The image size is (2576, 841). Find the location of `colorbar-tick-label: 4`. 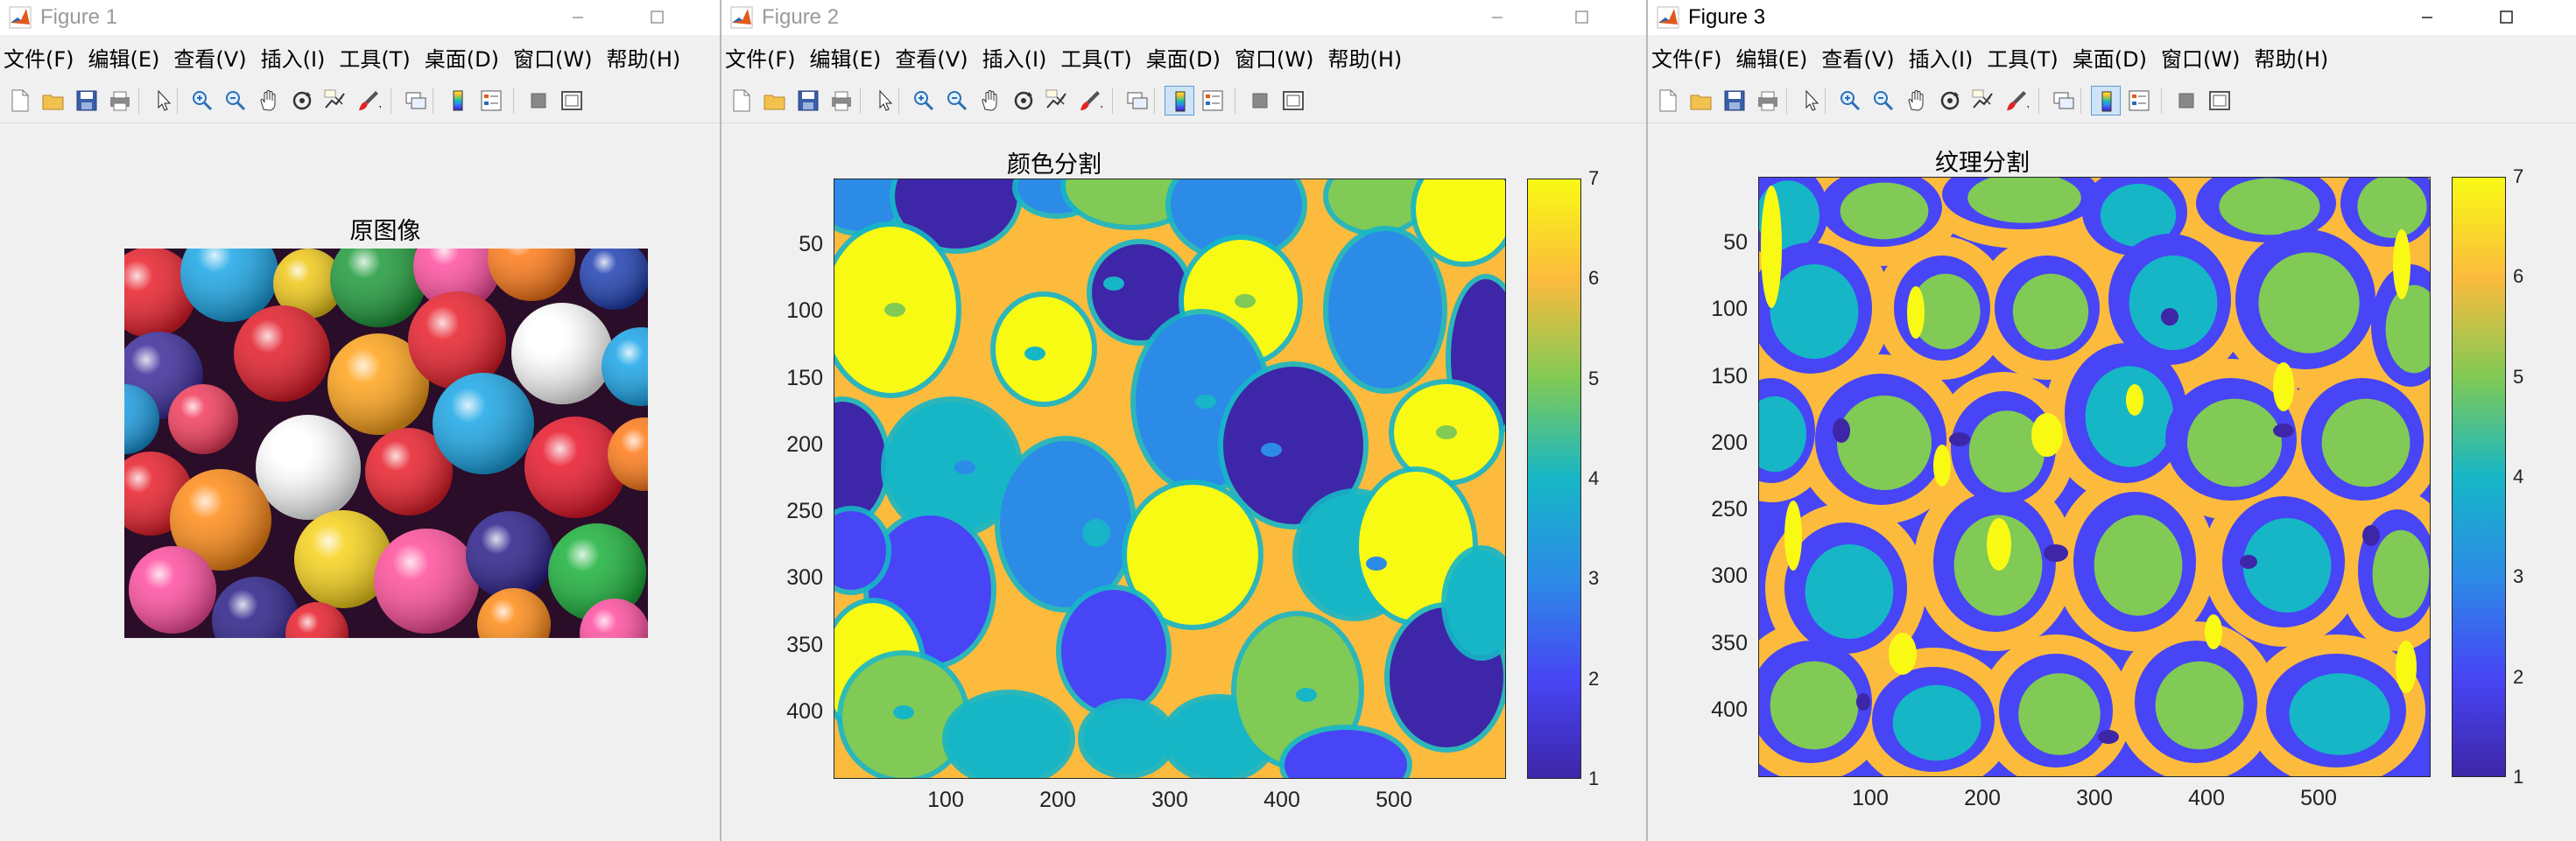

colorbar-tick-label: 4 is located at coordinates (1594, 478).